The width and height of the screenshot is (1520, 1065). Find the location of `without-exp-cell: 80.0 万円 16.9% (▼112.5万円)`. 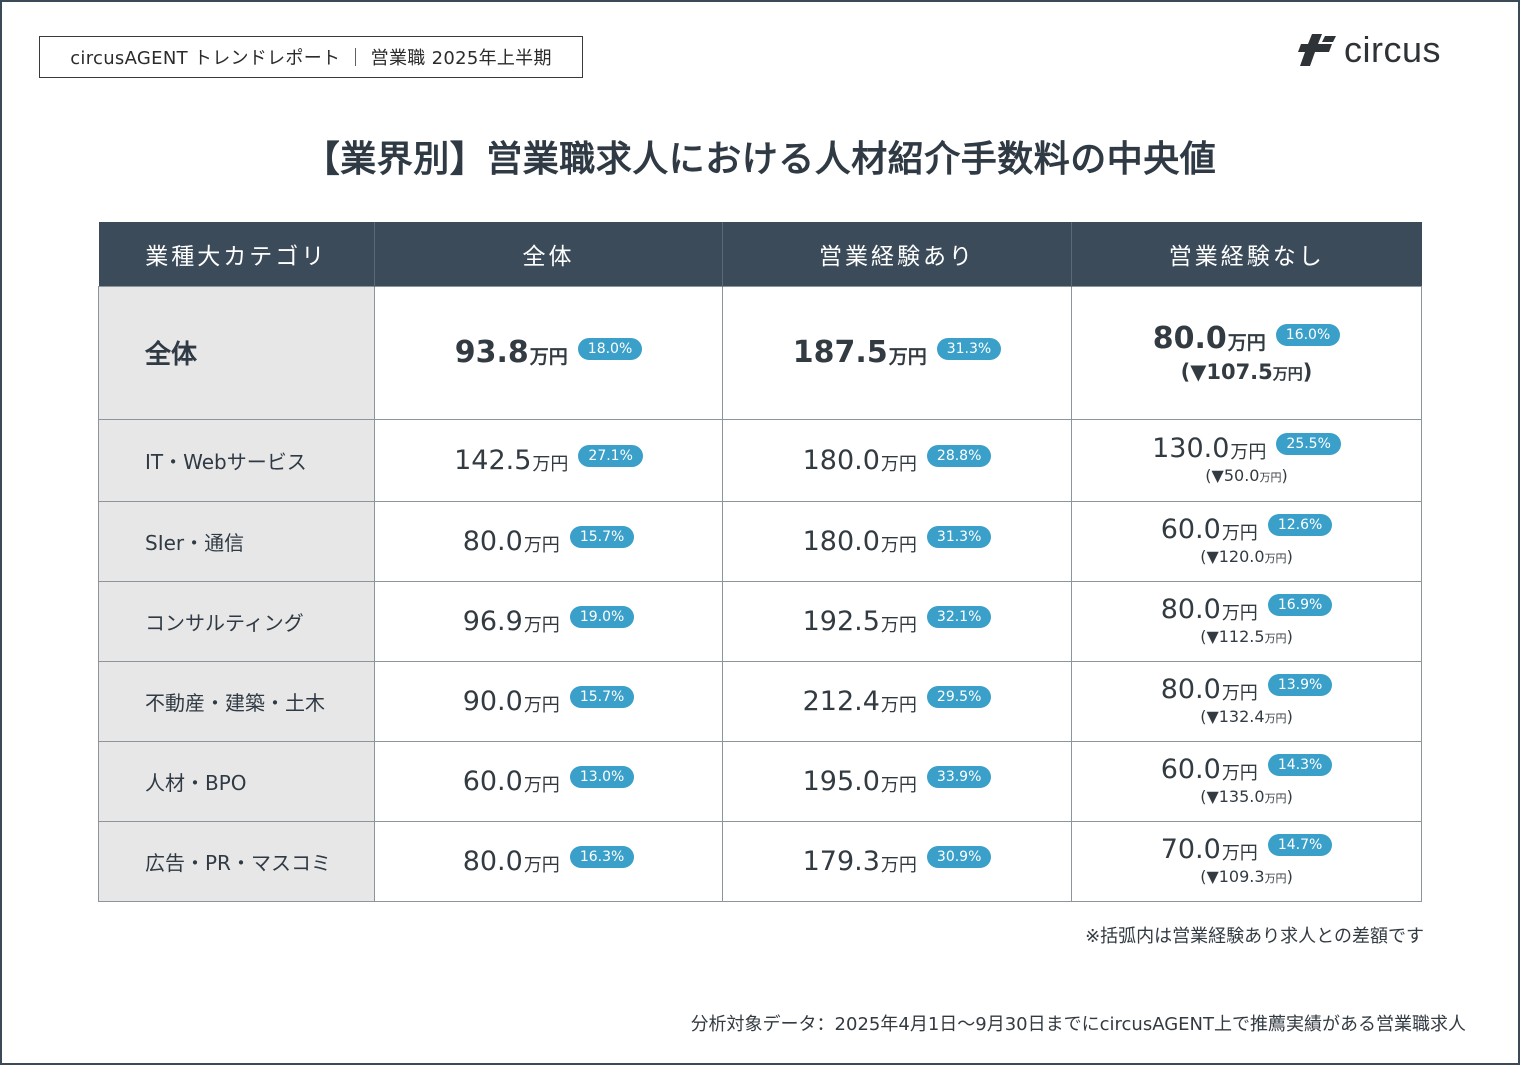

without-exp-cell: 80.0 万円 16.9% (▼112.5万円) is located at coordinates (1246, 621).